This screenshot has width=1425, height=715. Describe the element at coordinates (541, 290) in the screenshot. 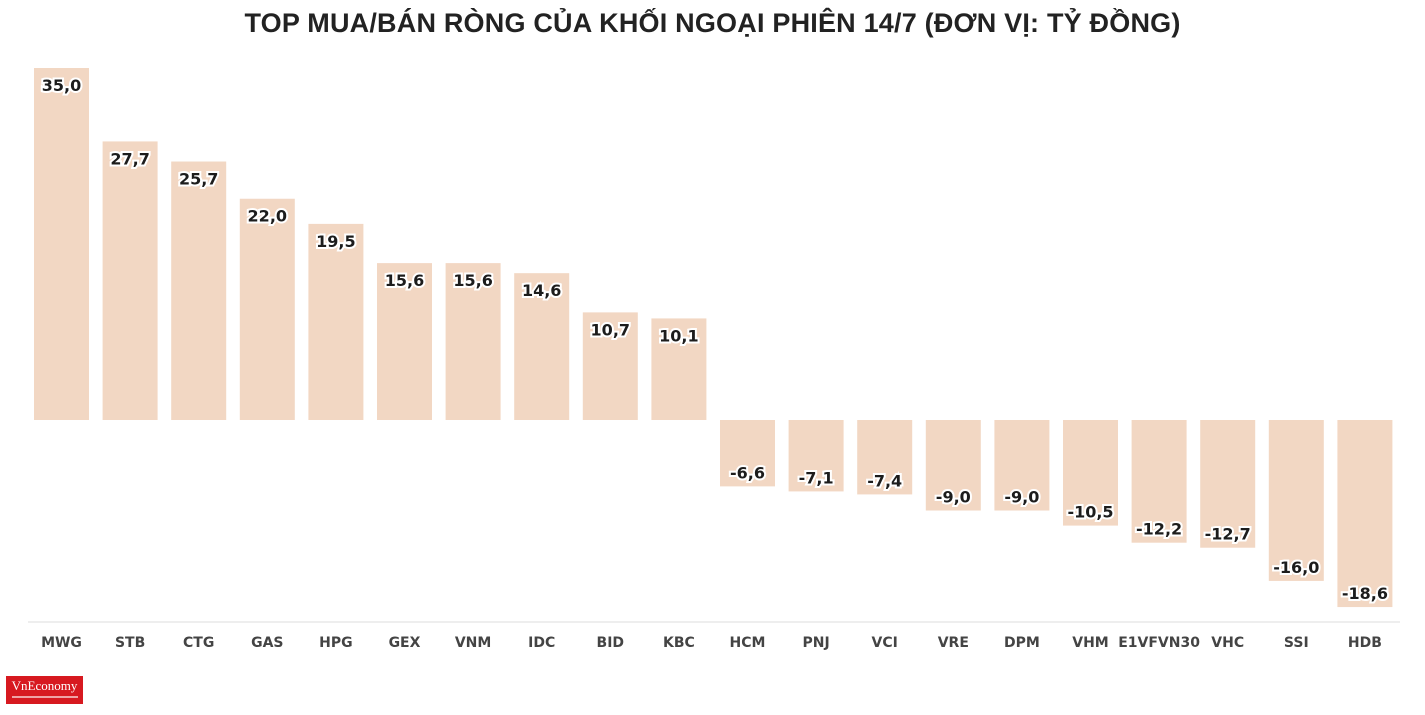

I see `value-label-idc: 14,6` at that location.